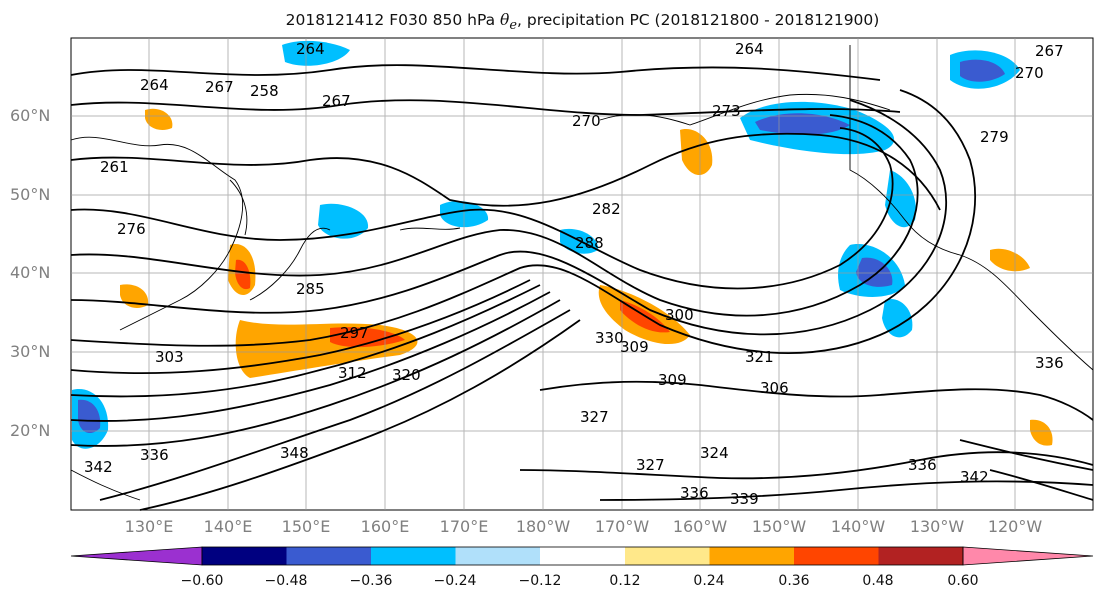  Describe the element at coordinates (709, 581) in the screenshot. I see `colorbar-tick-label: 0.24` at that location.